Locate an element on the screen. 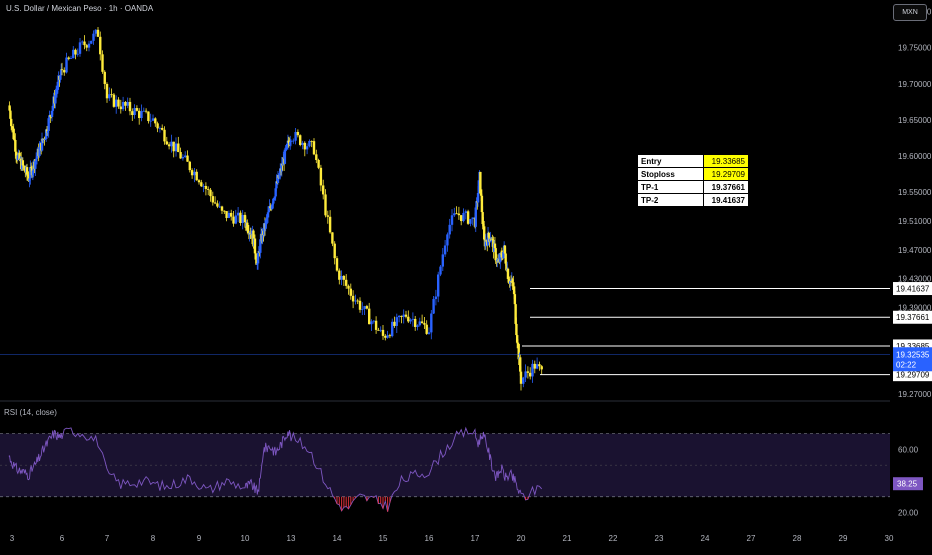 This screenshot has height=555, width=932. time-axis-label-9: 16 is located at coordinates (429, 538).